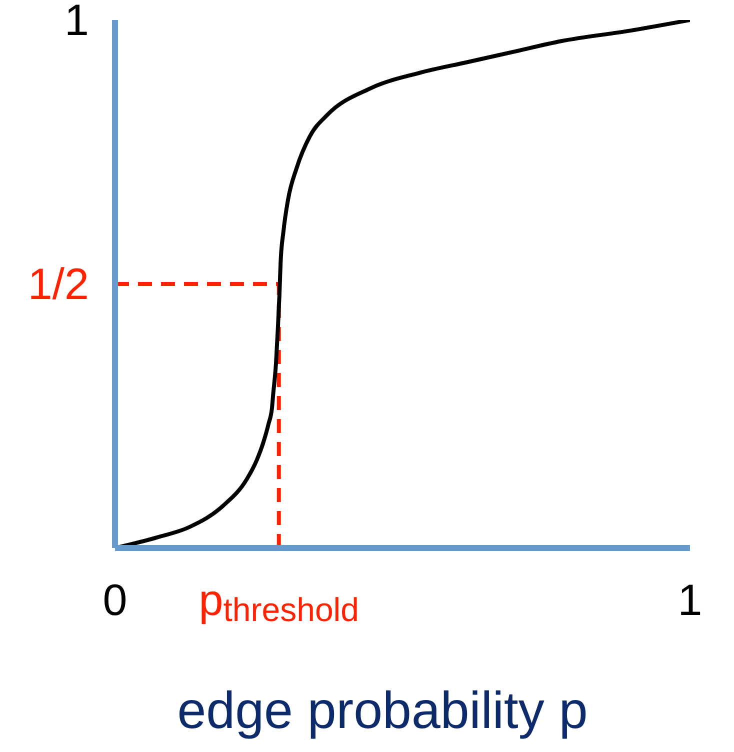 The image size is (734, 752). I want to click on x-tick-label: 1, so click(690, 600).